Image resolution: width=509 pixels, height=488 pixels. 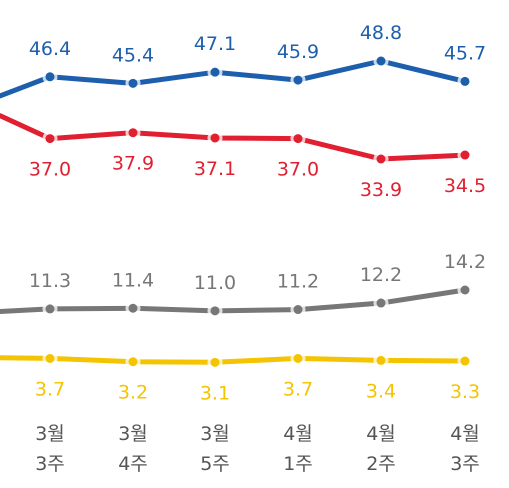 I want to click on data-label: 47.1, so click(x=215, y=44).